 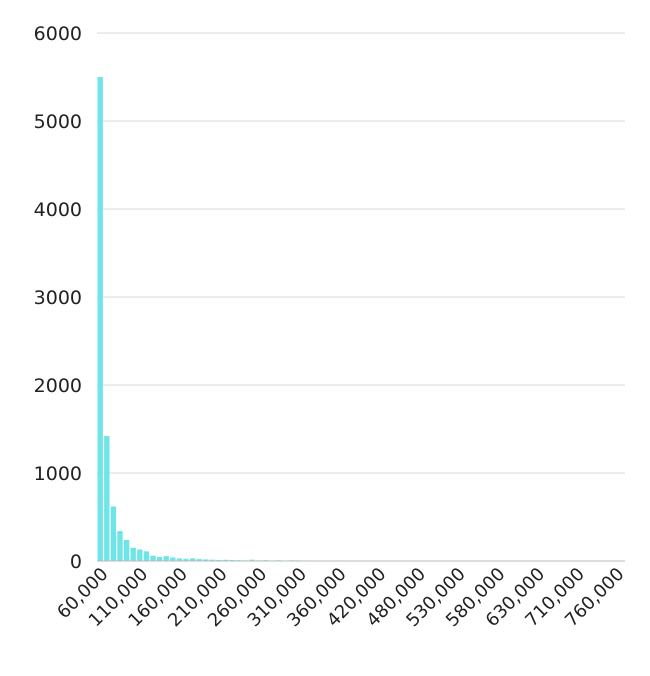 I want to click on y-tick-label: 2000, so click(x=58, y=386).